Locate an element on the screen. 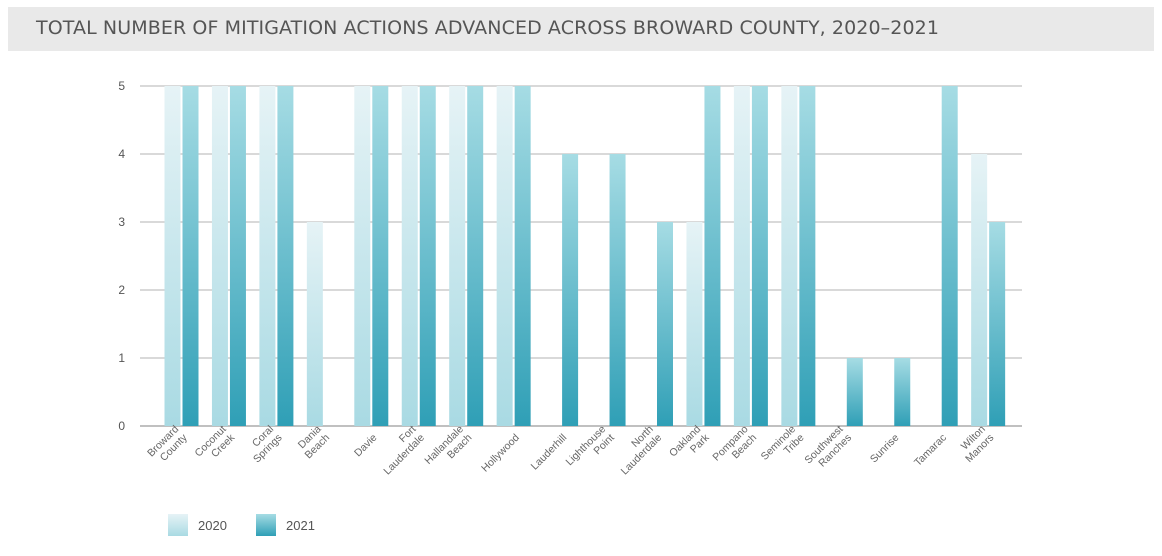 The height and width of the screenshot is (556, 1162). x-tick-label-line: Hollywood is located at coordinates (500, 453).